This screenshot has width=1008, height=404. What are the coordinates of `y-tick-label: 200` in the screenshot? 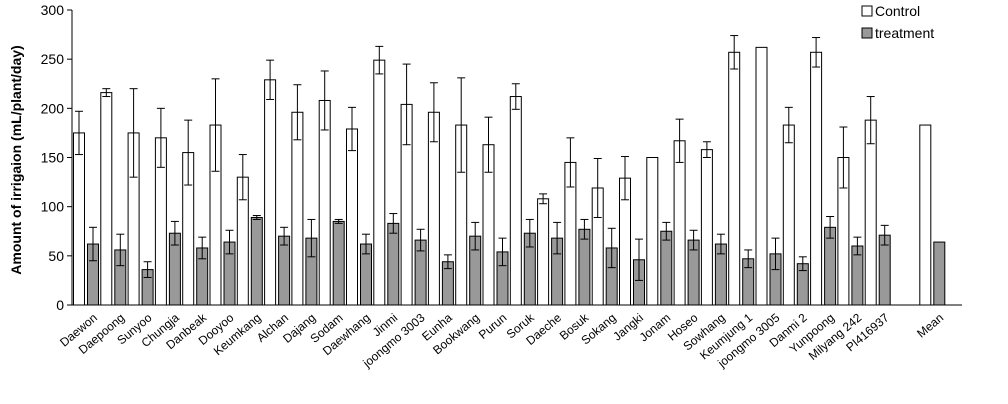 It's located at (53, 108).